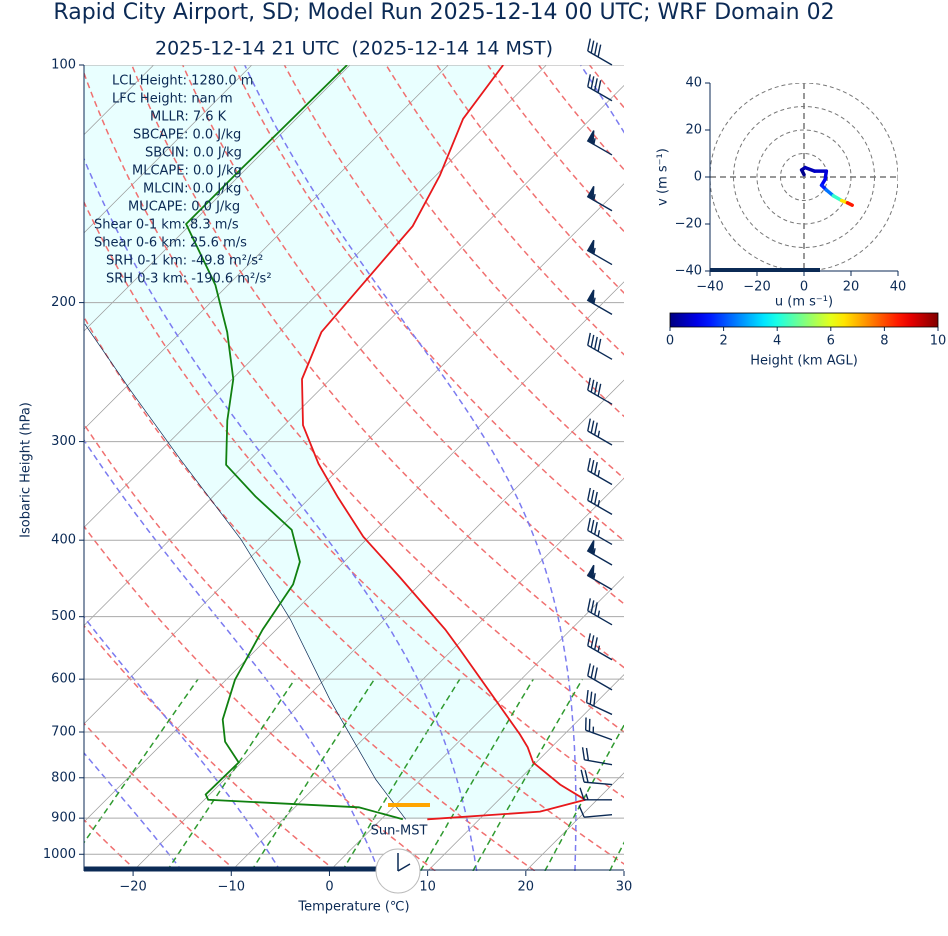 The width and height of the screenshot is (948, 936). What do you see at coordinates (184, 261) in the screenshot?
I see `stat-line: SRH 0-1 km: -49.8 m²/s²` at bounding box center [184, 261].